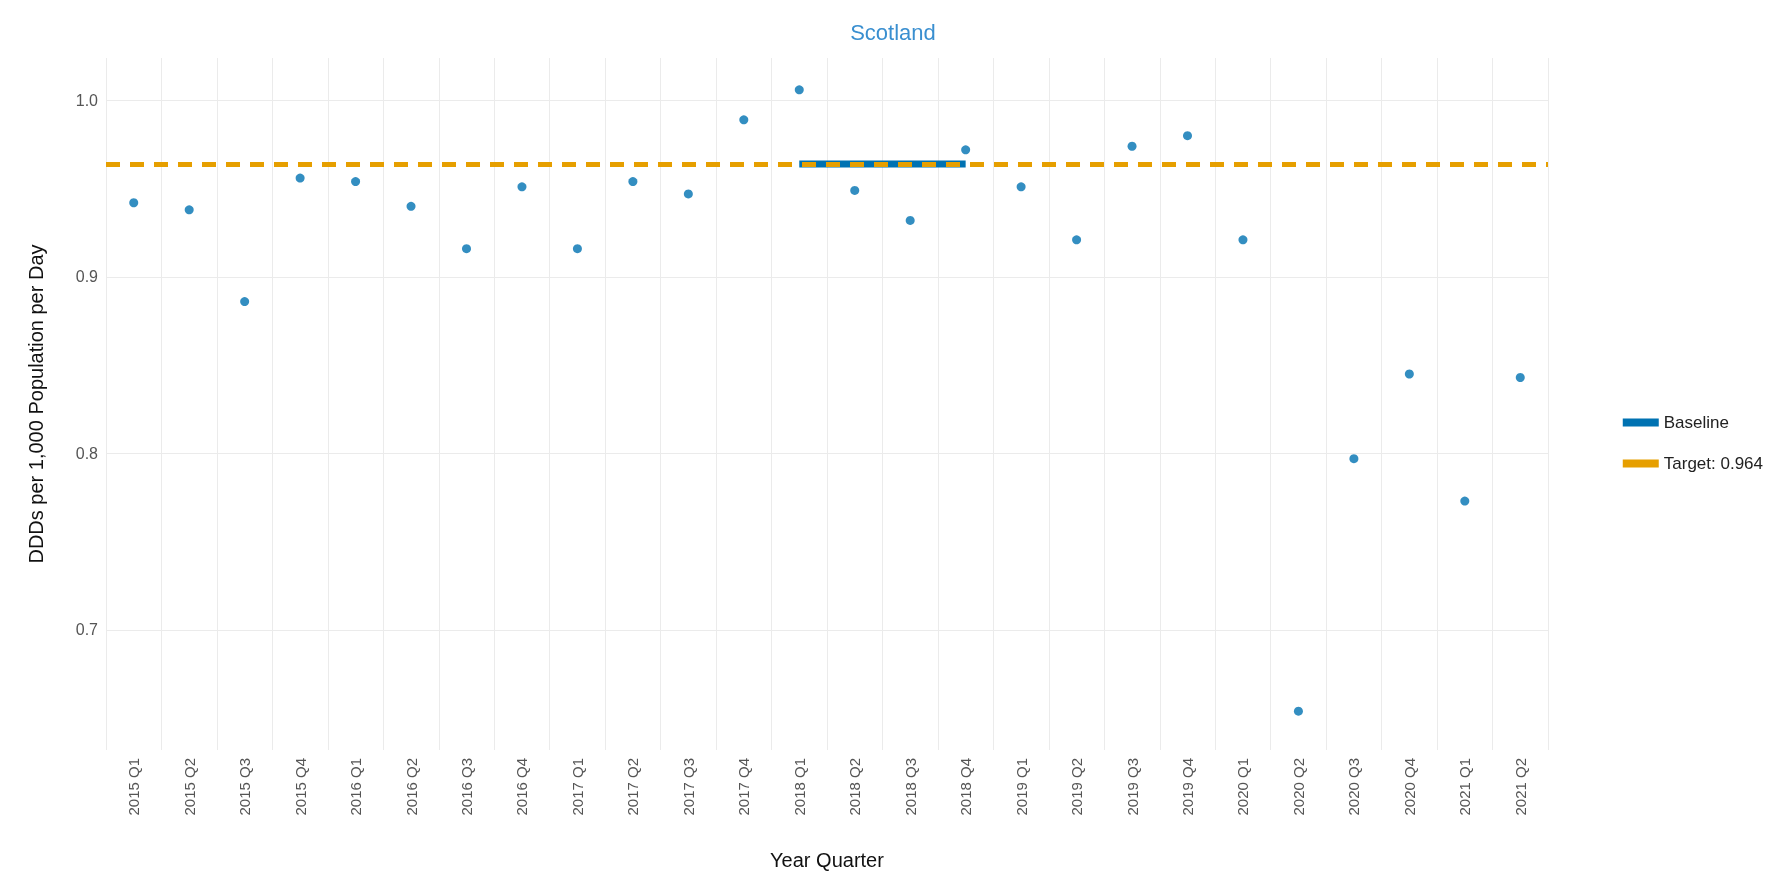  I want to click on x-tick-label: 2017 Q3, so click(688, 787).